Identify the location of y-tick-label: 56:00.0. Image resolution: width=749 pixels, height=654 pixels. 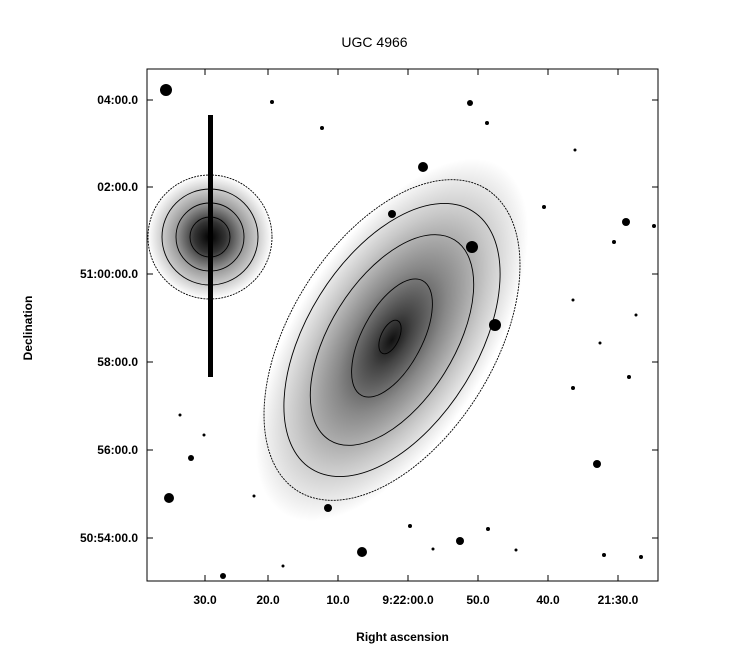
(117, 450).